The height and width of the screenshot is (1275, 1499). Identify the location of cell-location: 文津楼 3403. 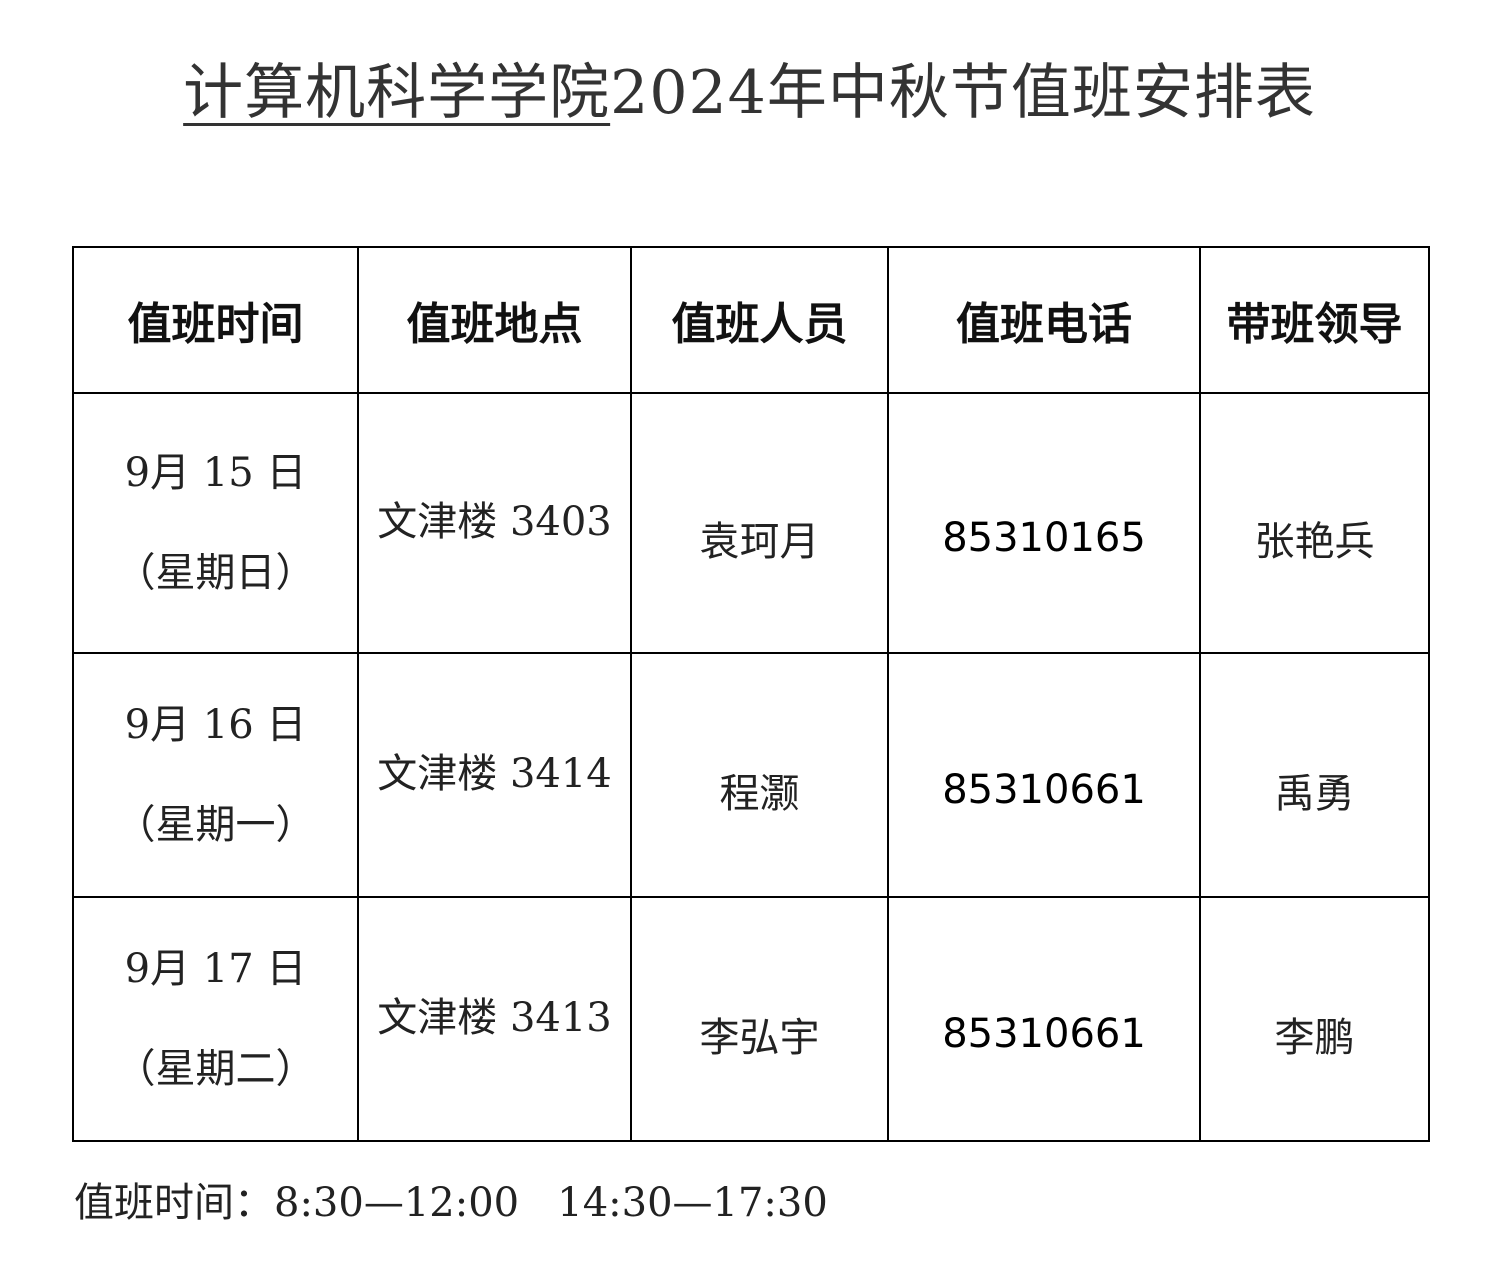
(494, 523).